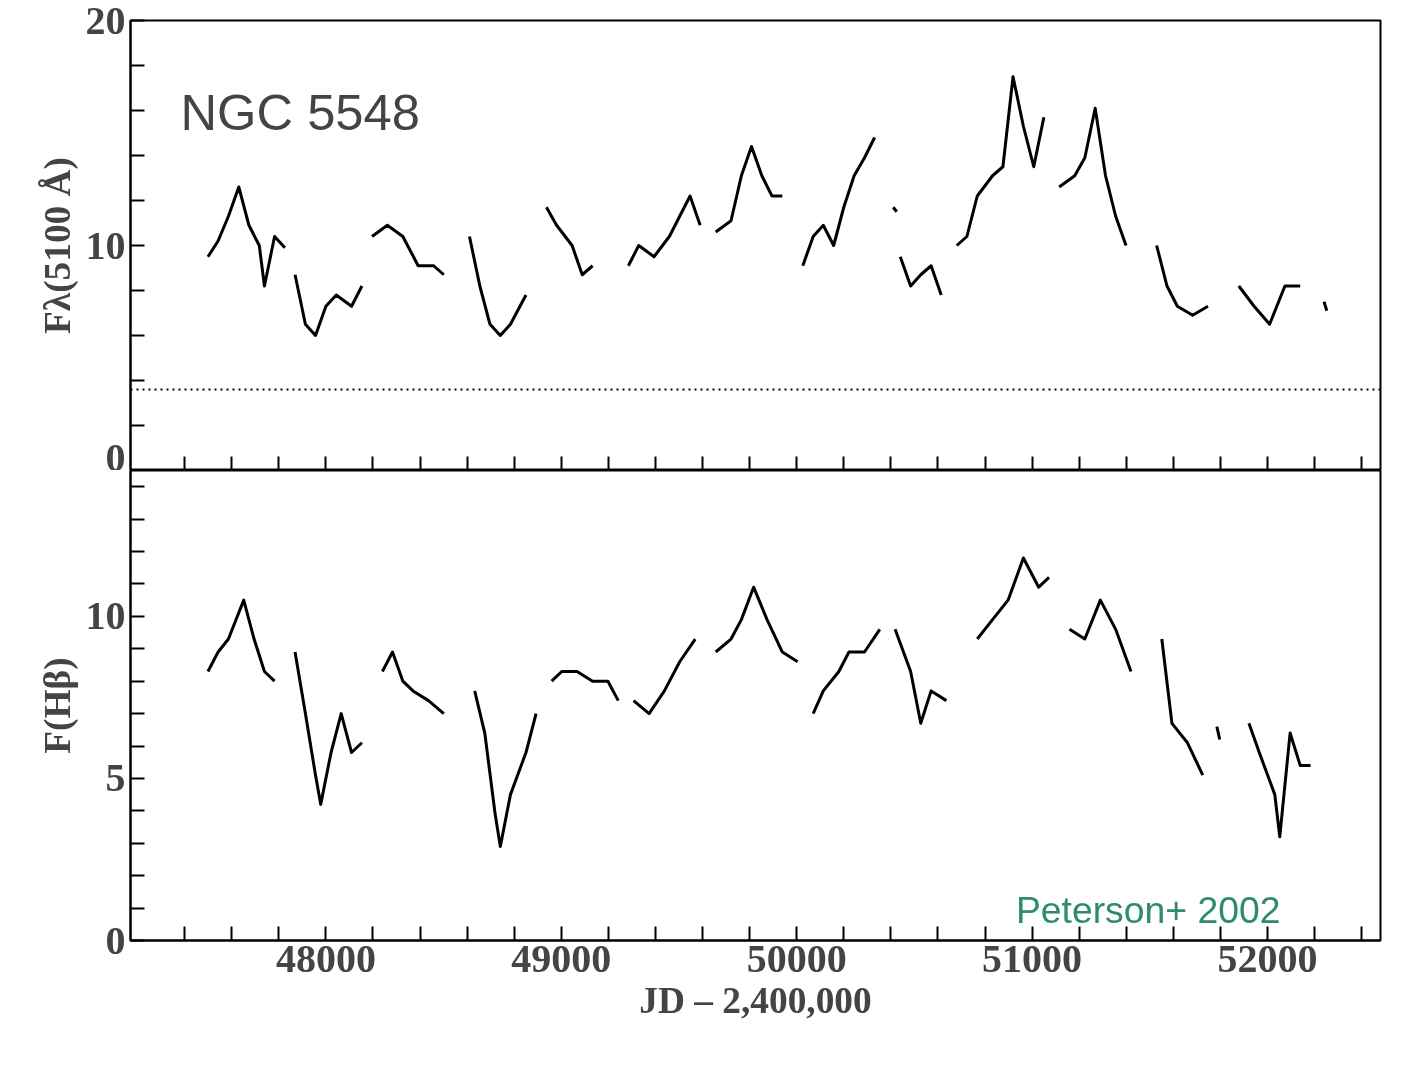 This screenshot has width=1424, height=1082. What do you see at coordinates (1267, 958) in the screenshot?
I see `x-tick-label: 52000` at bounding box center [1267, 958].